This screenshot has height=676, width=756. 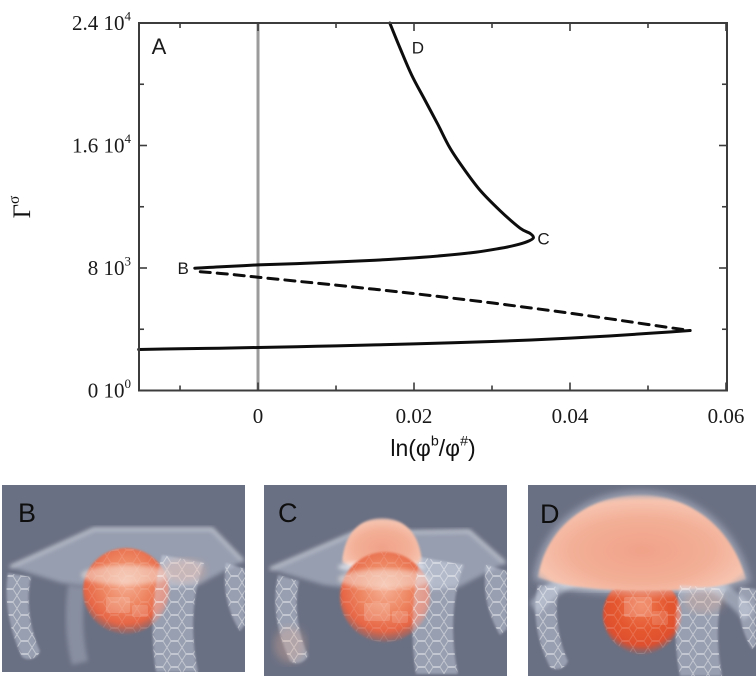 What do you see at coordinates (27, 513) in the screenshot?
I see `panel-label: B` at bounding box center [27, 513].